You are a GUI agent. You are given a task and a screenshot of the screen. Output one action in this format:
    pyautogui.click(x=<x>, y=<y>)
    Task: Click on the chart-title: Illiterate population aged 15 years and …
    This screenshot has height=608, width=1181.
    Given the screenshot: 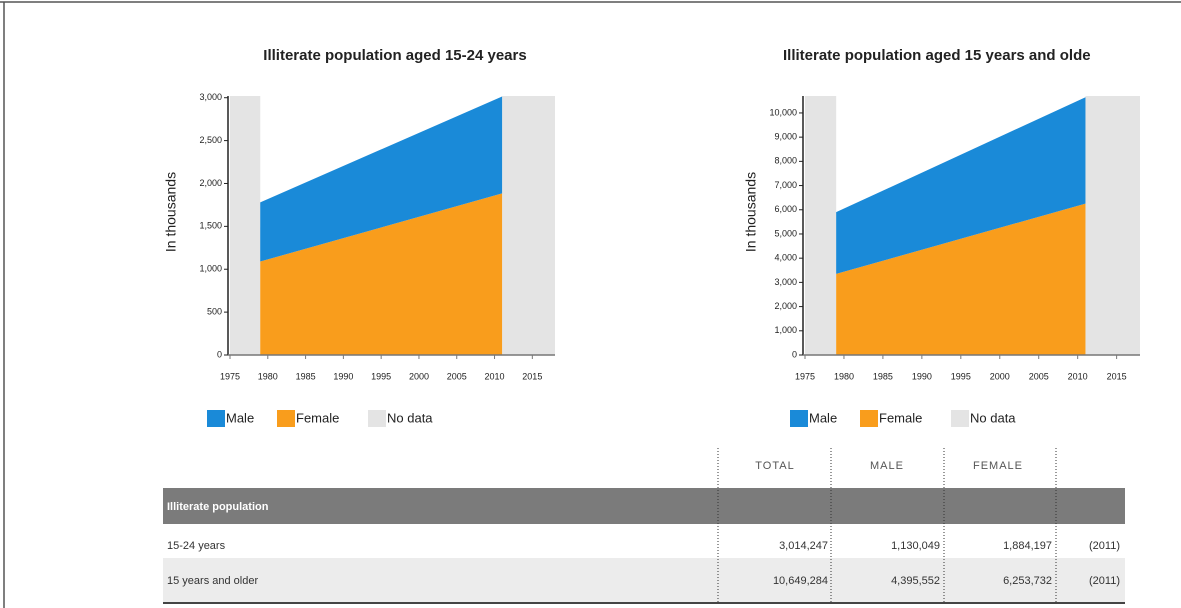 What is the action you would take?
    pyautogui.click(x=937, y=55)
    